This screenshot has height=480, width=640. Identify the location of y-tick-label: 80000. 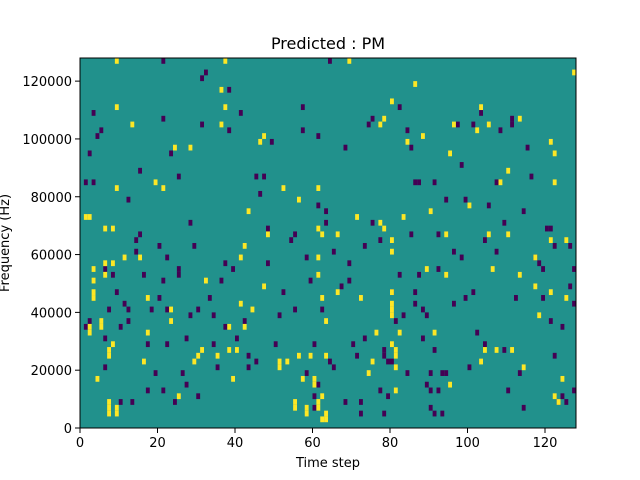
(51, 198).